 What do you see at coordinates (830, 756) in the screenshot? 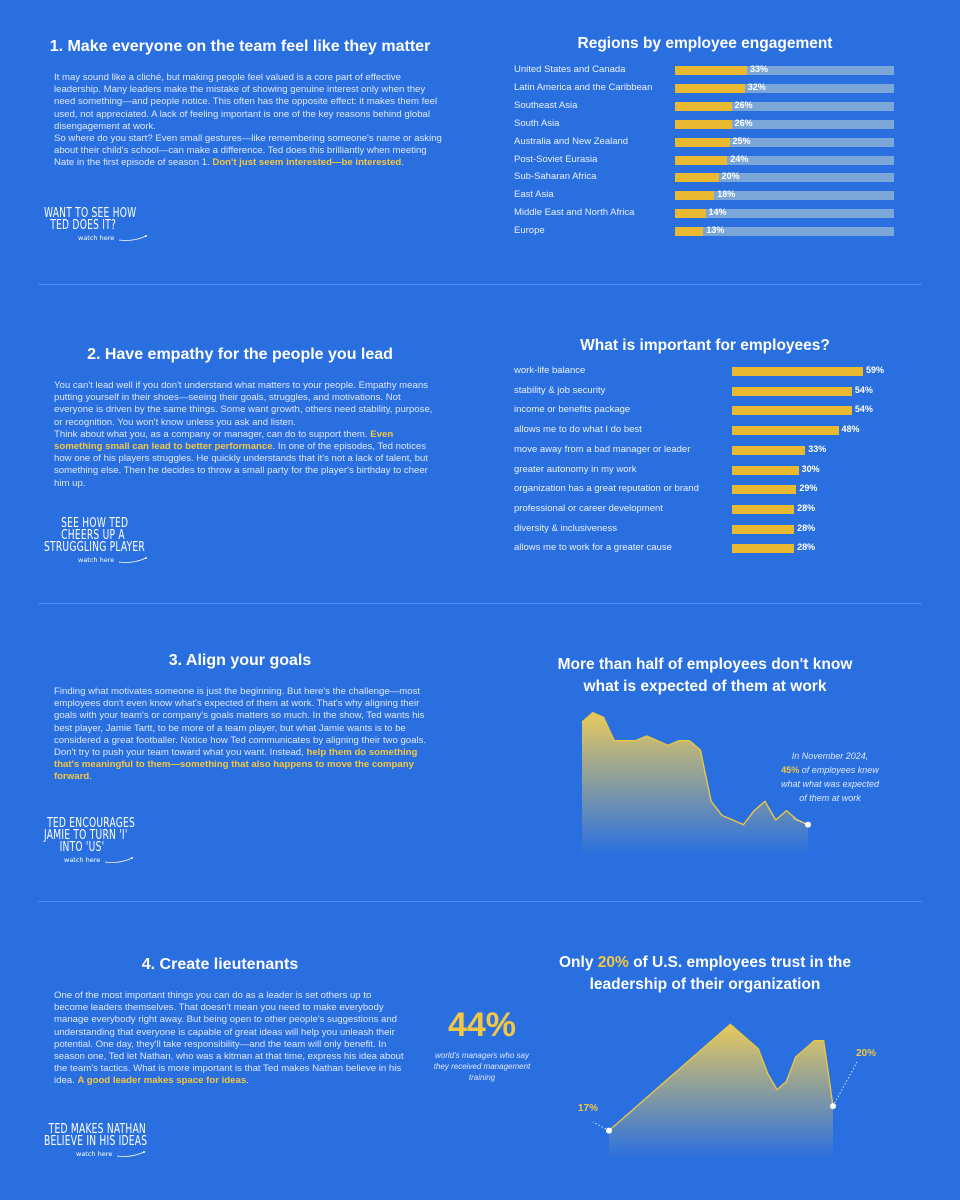
I see `annotation-prefix: In November 2024,` at bounding box center [830, 756].